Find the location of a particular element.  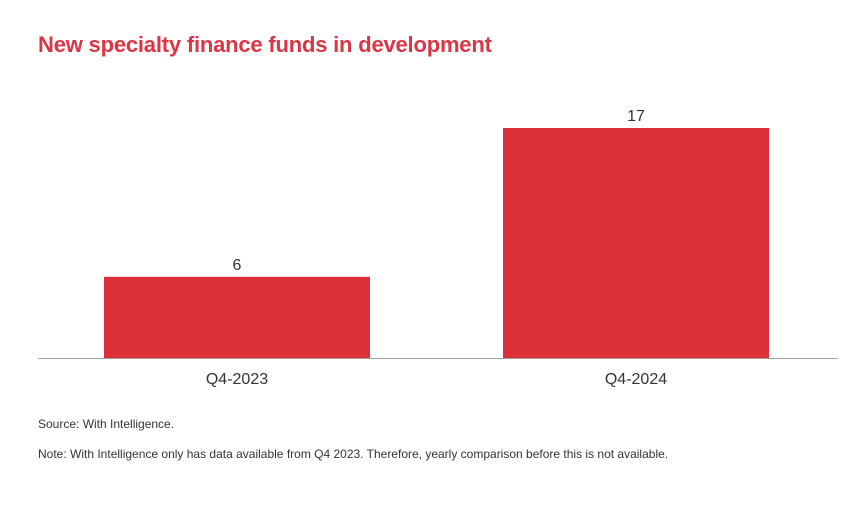

data-label: 6 is located at coordinates (237, 265).